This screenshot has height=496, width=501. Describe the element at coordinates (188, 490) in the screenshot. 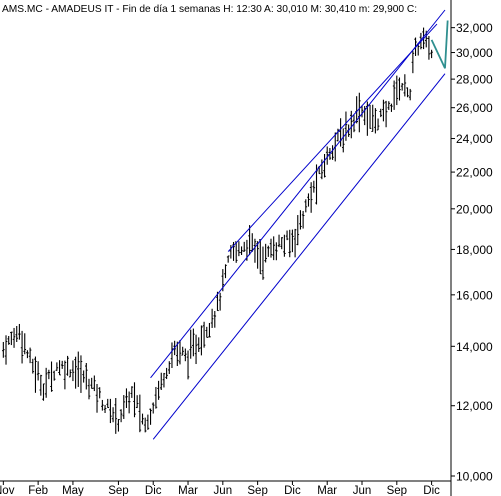

I see `x-tick-label: Mar` at that location.